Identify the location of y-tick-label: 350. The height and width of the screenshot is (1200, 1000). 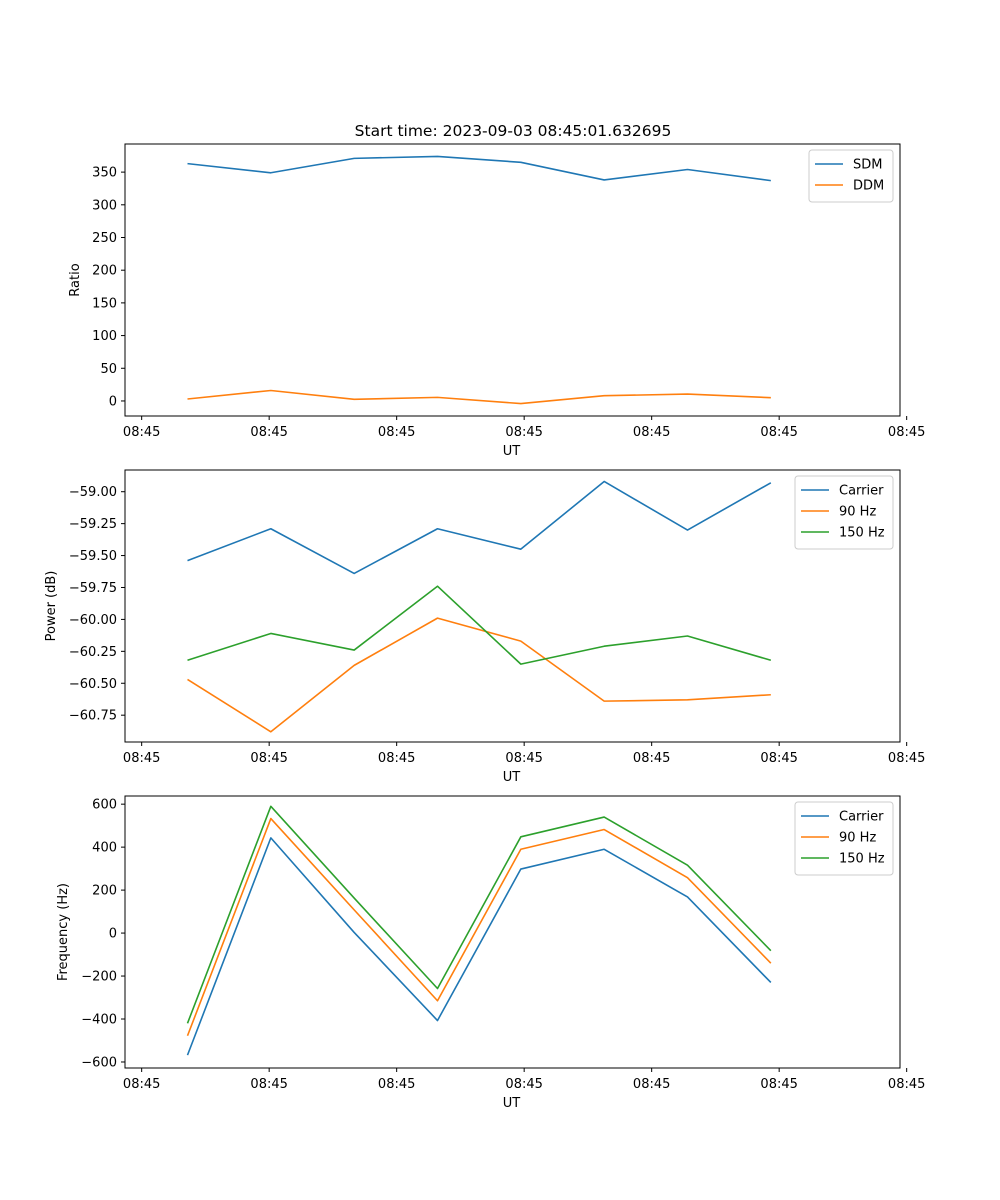
(104, 173).